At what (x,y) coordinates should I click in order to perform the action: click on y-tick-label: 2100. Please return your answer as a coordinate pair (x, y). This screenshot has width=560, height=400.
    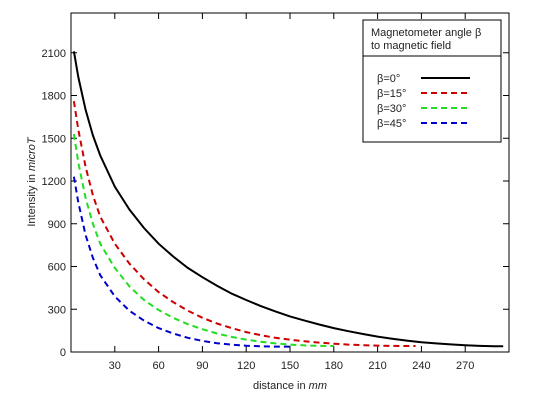
    Looking at the image, I should click on (54, 54).